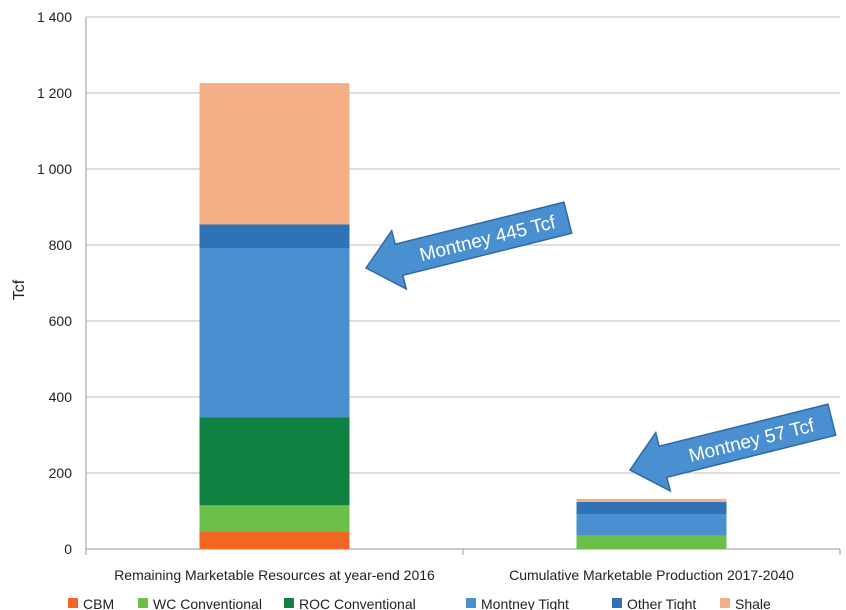 The height and width of the screenshot is (610, 846). Describe the element at coordinates (68, 549) in the screenshot. I see `y-tick-label: 0` at that location.